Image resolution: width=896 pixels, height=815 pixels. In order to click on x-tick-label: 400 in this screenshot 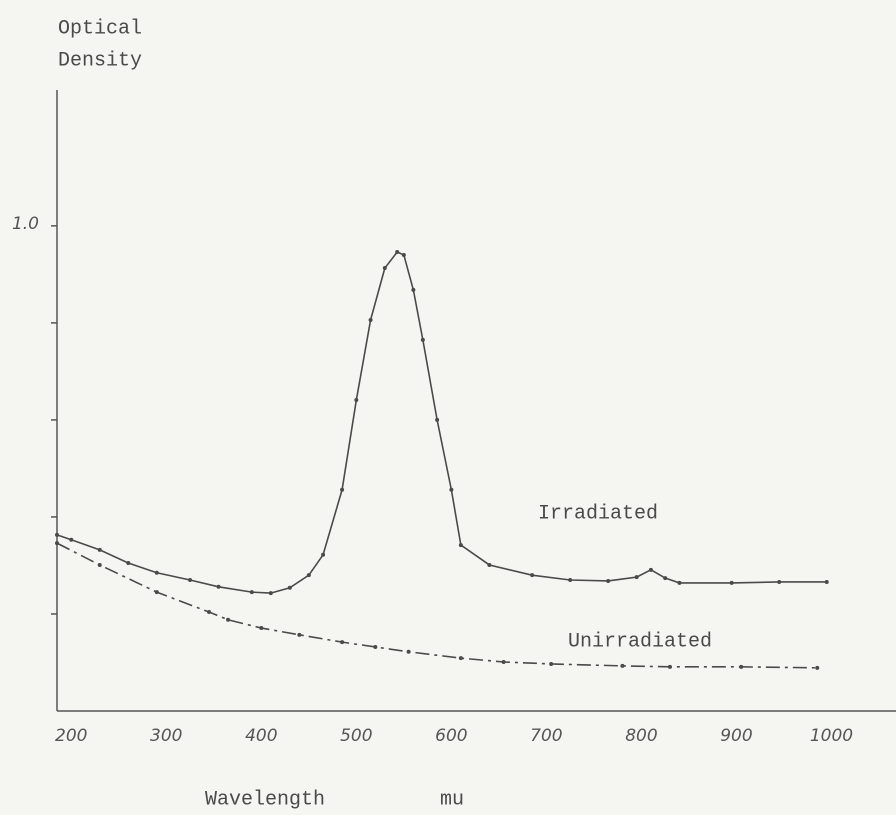, I will do `click(261, 736)`.